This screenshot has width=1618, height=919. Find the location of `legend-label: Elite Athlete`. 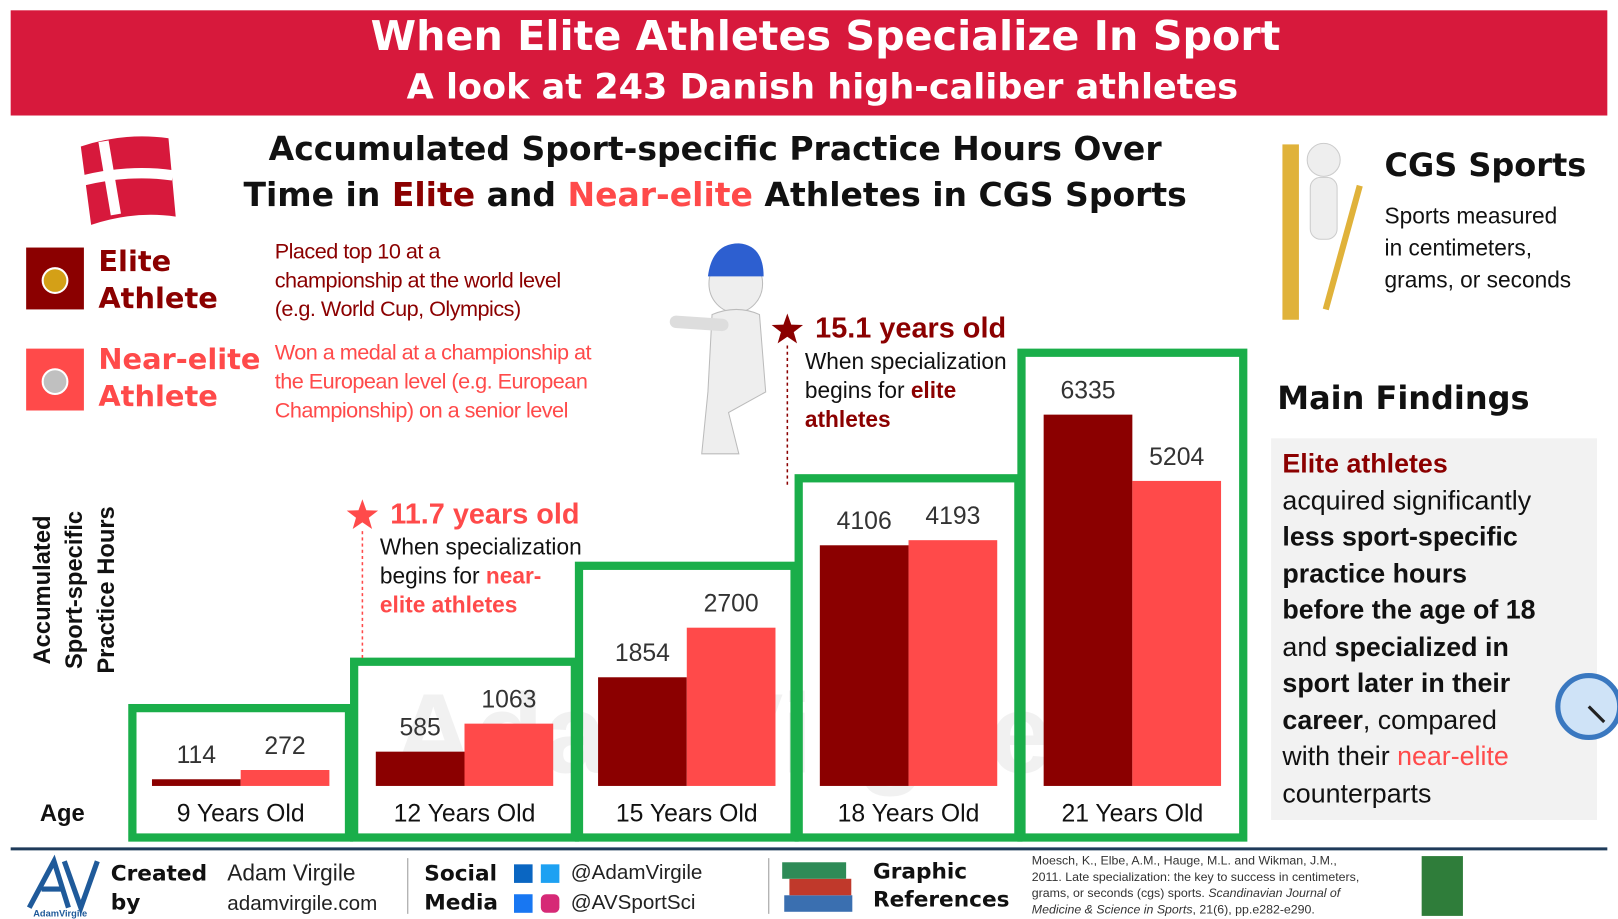

legend-label: Elite Athlete is located at coordinates (158, 279).